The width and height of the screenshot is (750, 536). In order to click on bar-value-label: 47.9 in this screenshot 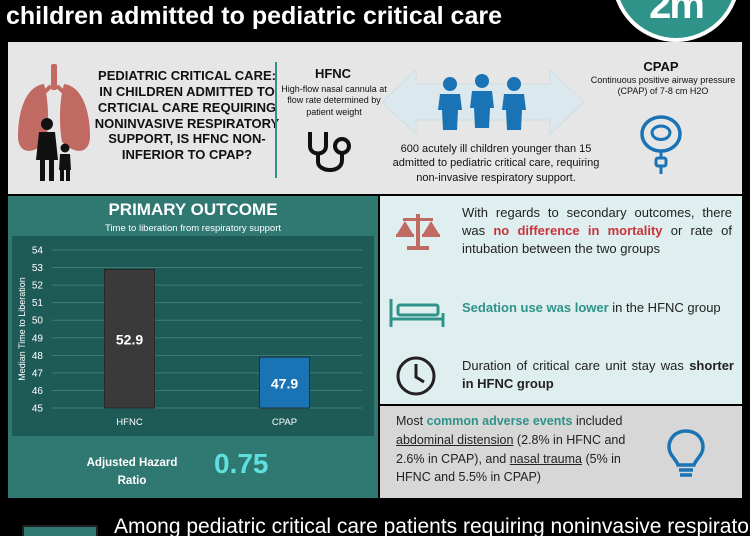, I will do `click(284, 384)`.